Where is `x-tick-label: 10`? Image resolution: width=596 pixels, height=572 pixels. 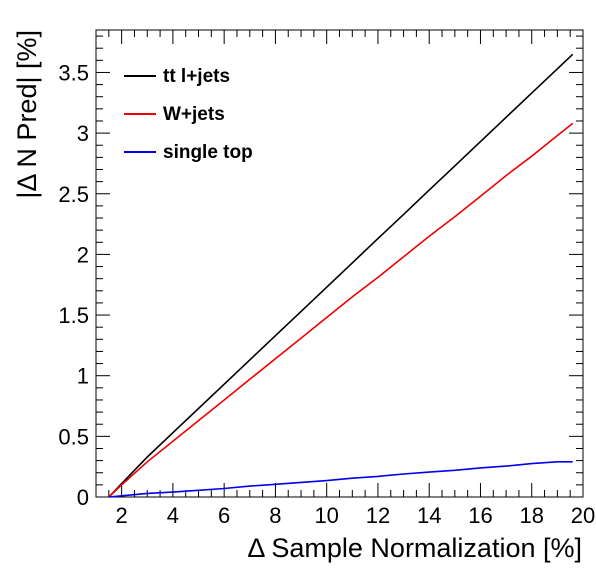 x-tick-label: 10 is located at coordinates (326, 515).